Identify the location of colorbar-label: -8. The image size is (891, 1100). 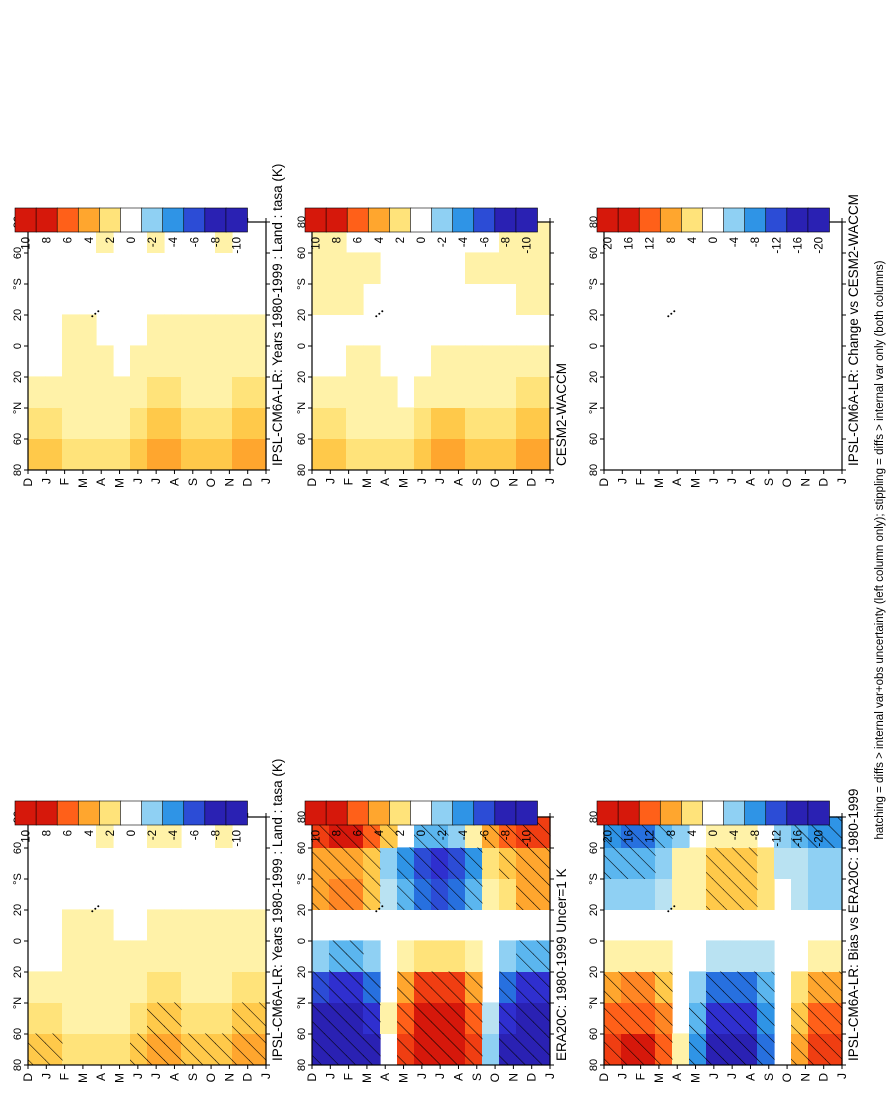
(756, 835).